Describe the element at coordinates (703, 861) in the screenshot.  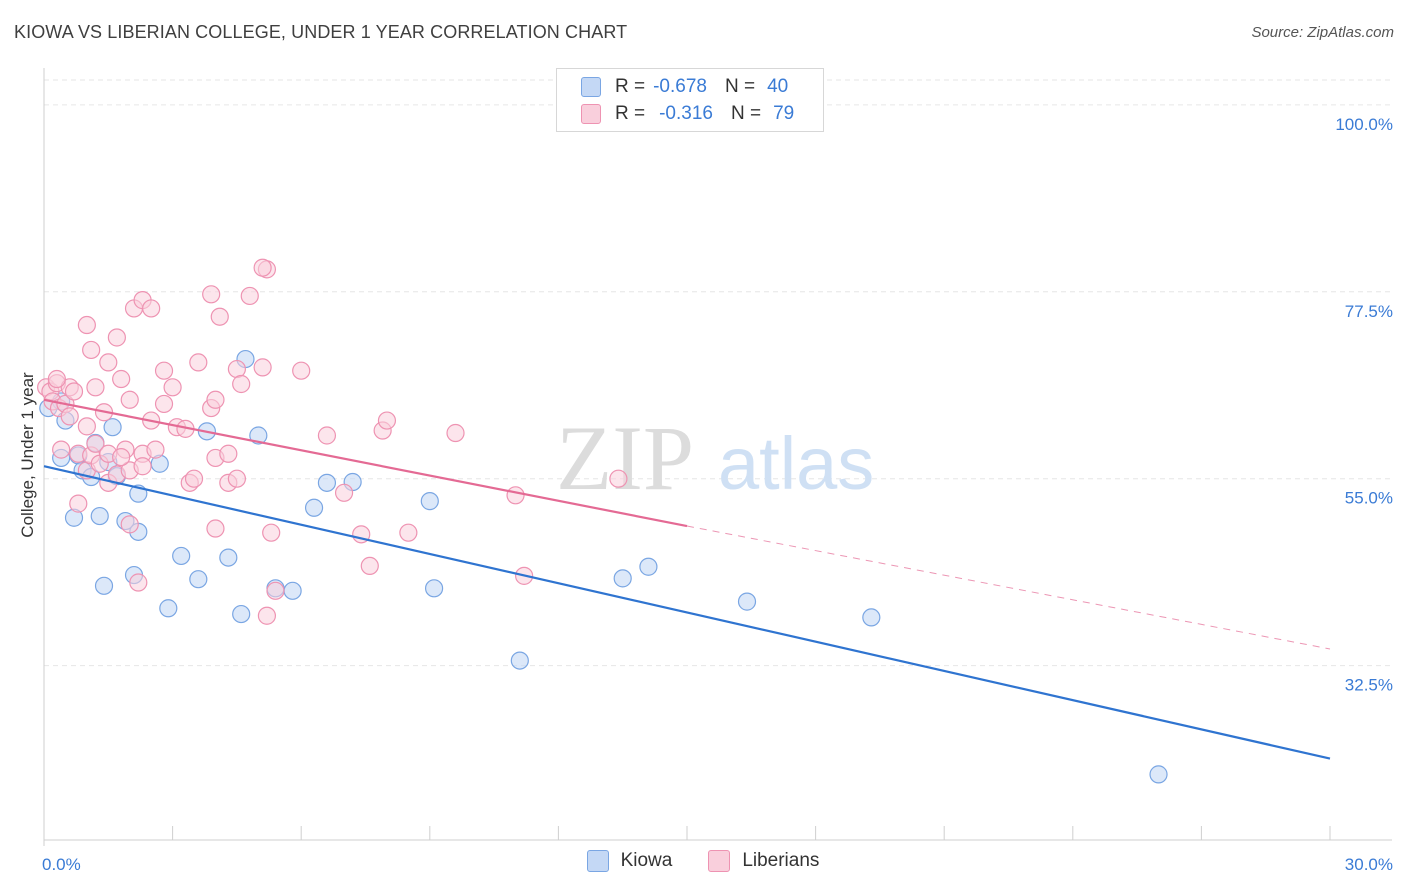
I see `series-legend: Kiowa Liberians` at that location.